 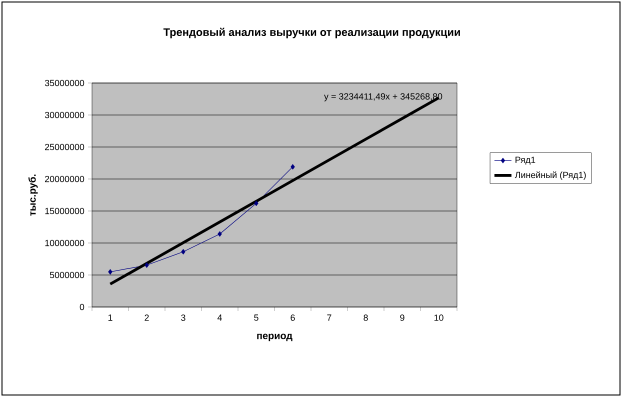 What do you see at coordinates (64, 115) in the screenshot?
I see `y-tick-label: 30000000` at bounding box center [64, 115].